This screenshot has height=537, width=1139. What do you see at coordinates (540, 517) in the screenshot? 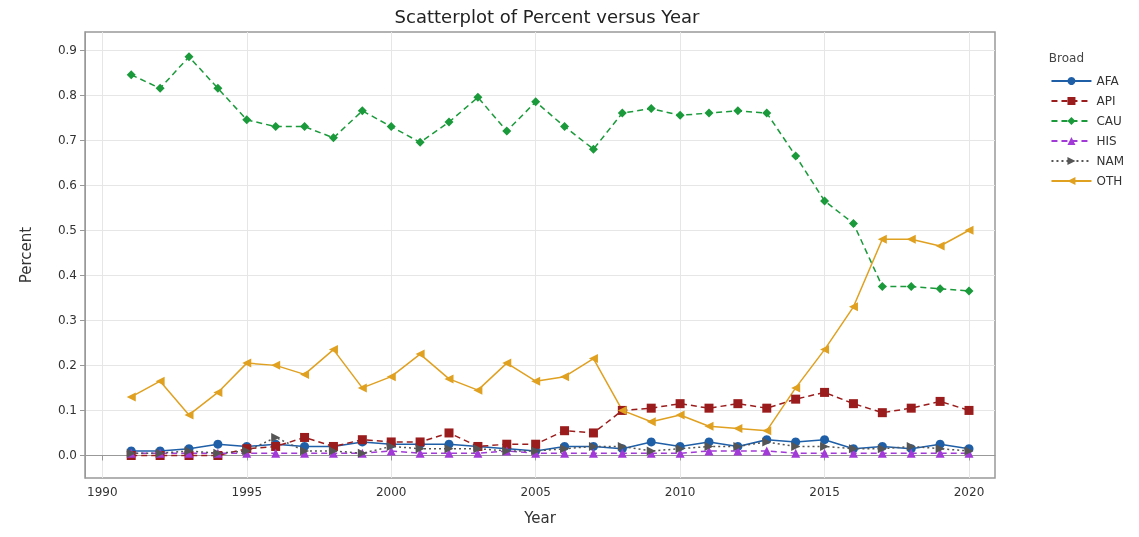
I see `x-axis-title: Year` at bounding box center [540, 517].